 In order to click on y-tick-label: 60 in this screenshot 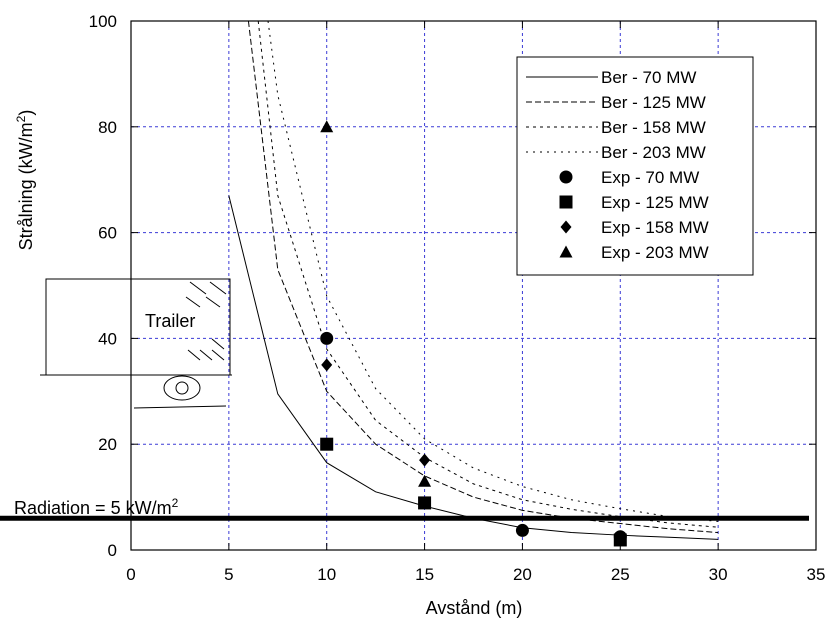, I will do `click(107, 233)`.